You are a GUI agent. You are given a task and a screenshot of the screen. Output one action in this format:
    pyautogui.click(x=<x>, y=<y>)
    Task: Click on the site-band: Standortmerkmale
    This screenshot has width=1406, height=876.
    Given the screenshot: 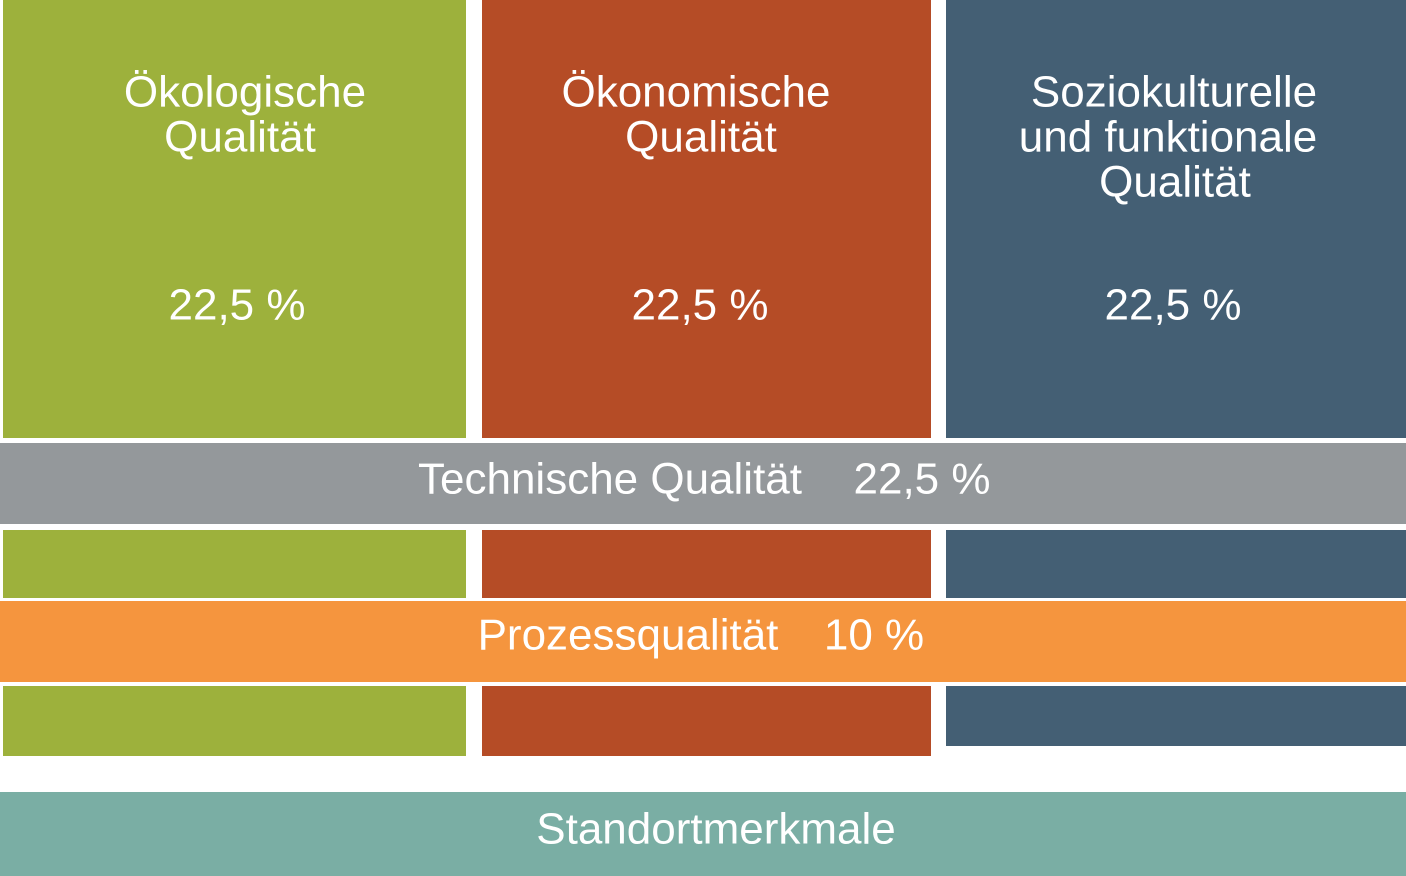 What is the action you would take?
    pyautogui.click(x=703, y=834)
    